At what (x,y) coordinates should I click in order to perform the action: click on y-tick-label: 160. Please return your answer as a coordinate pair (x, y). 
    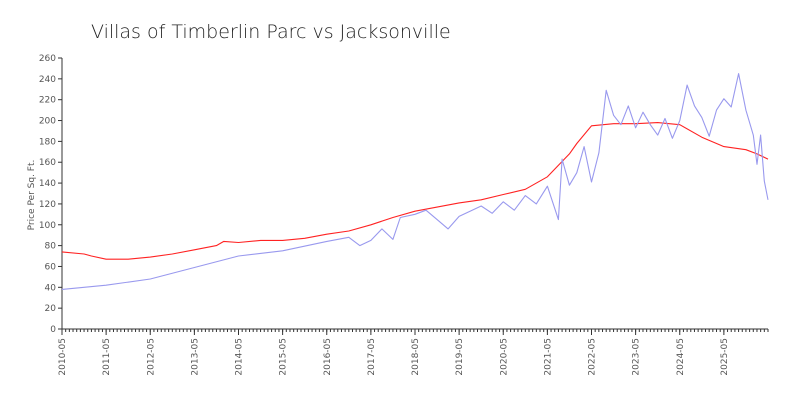
    Looking at the image, I should click on (47, 163).